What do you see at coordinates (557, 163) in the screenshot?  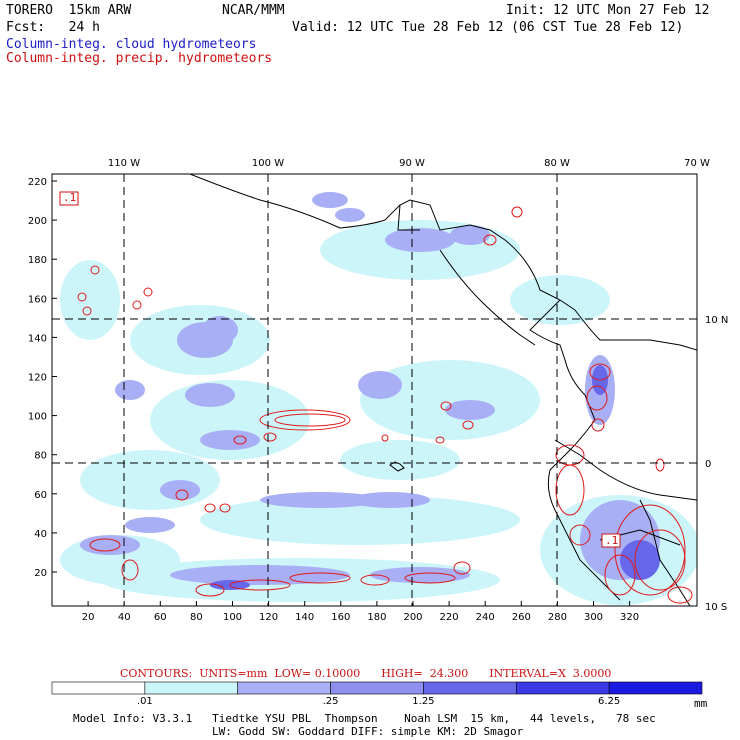 I see `top-axis-label: 80 W` at bounding box center [557, 163].